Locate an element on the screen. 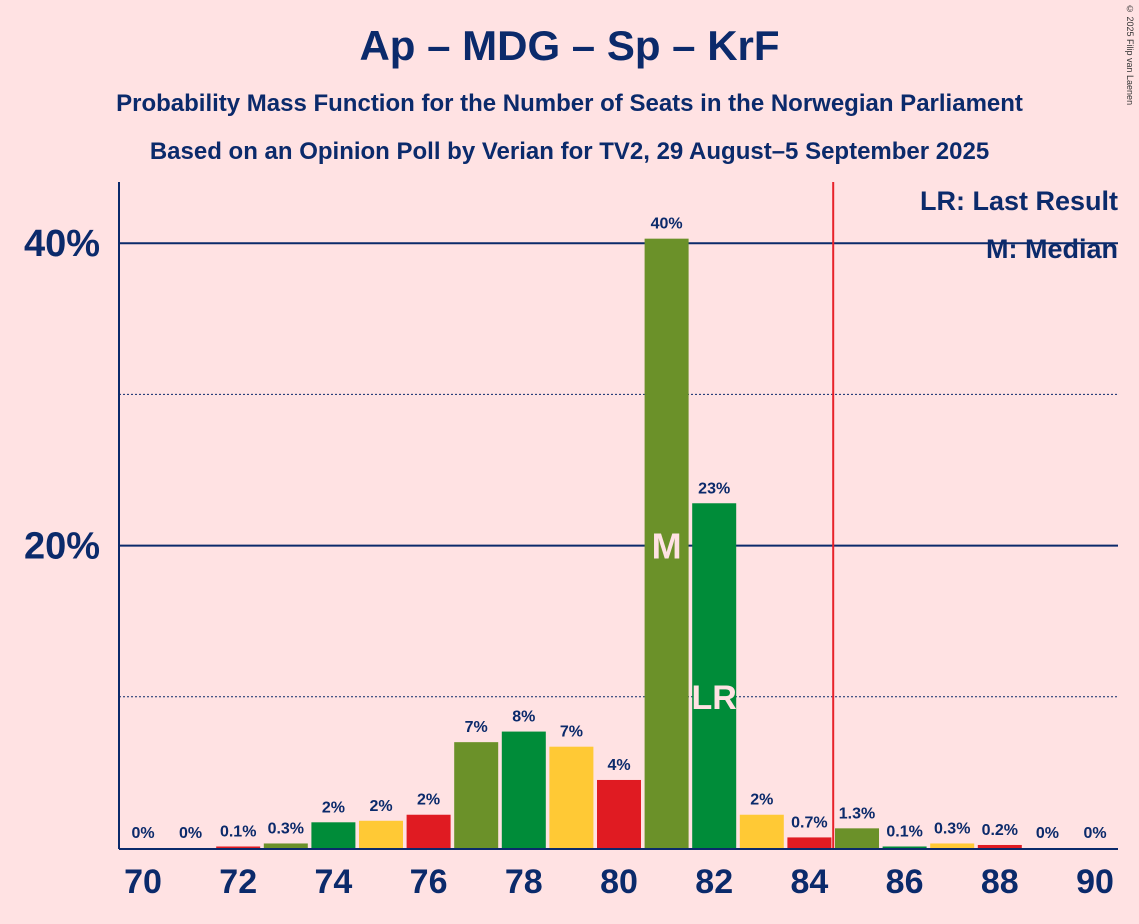  data-label: 1.3% is located at coordinates (857, 813).